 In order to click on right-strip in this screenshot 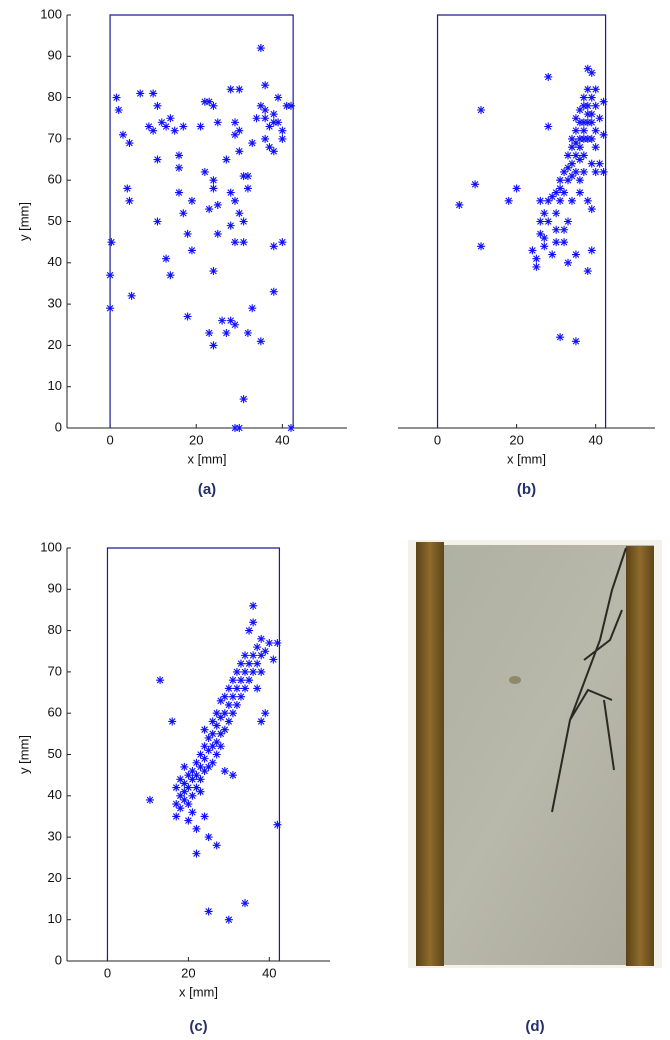, I will do `click(640, 756)`.